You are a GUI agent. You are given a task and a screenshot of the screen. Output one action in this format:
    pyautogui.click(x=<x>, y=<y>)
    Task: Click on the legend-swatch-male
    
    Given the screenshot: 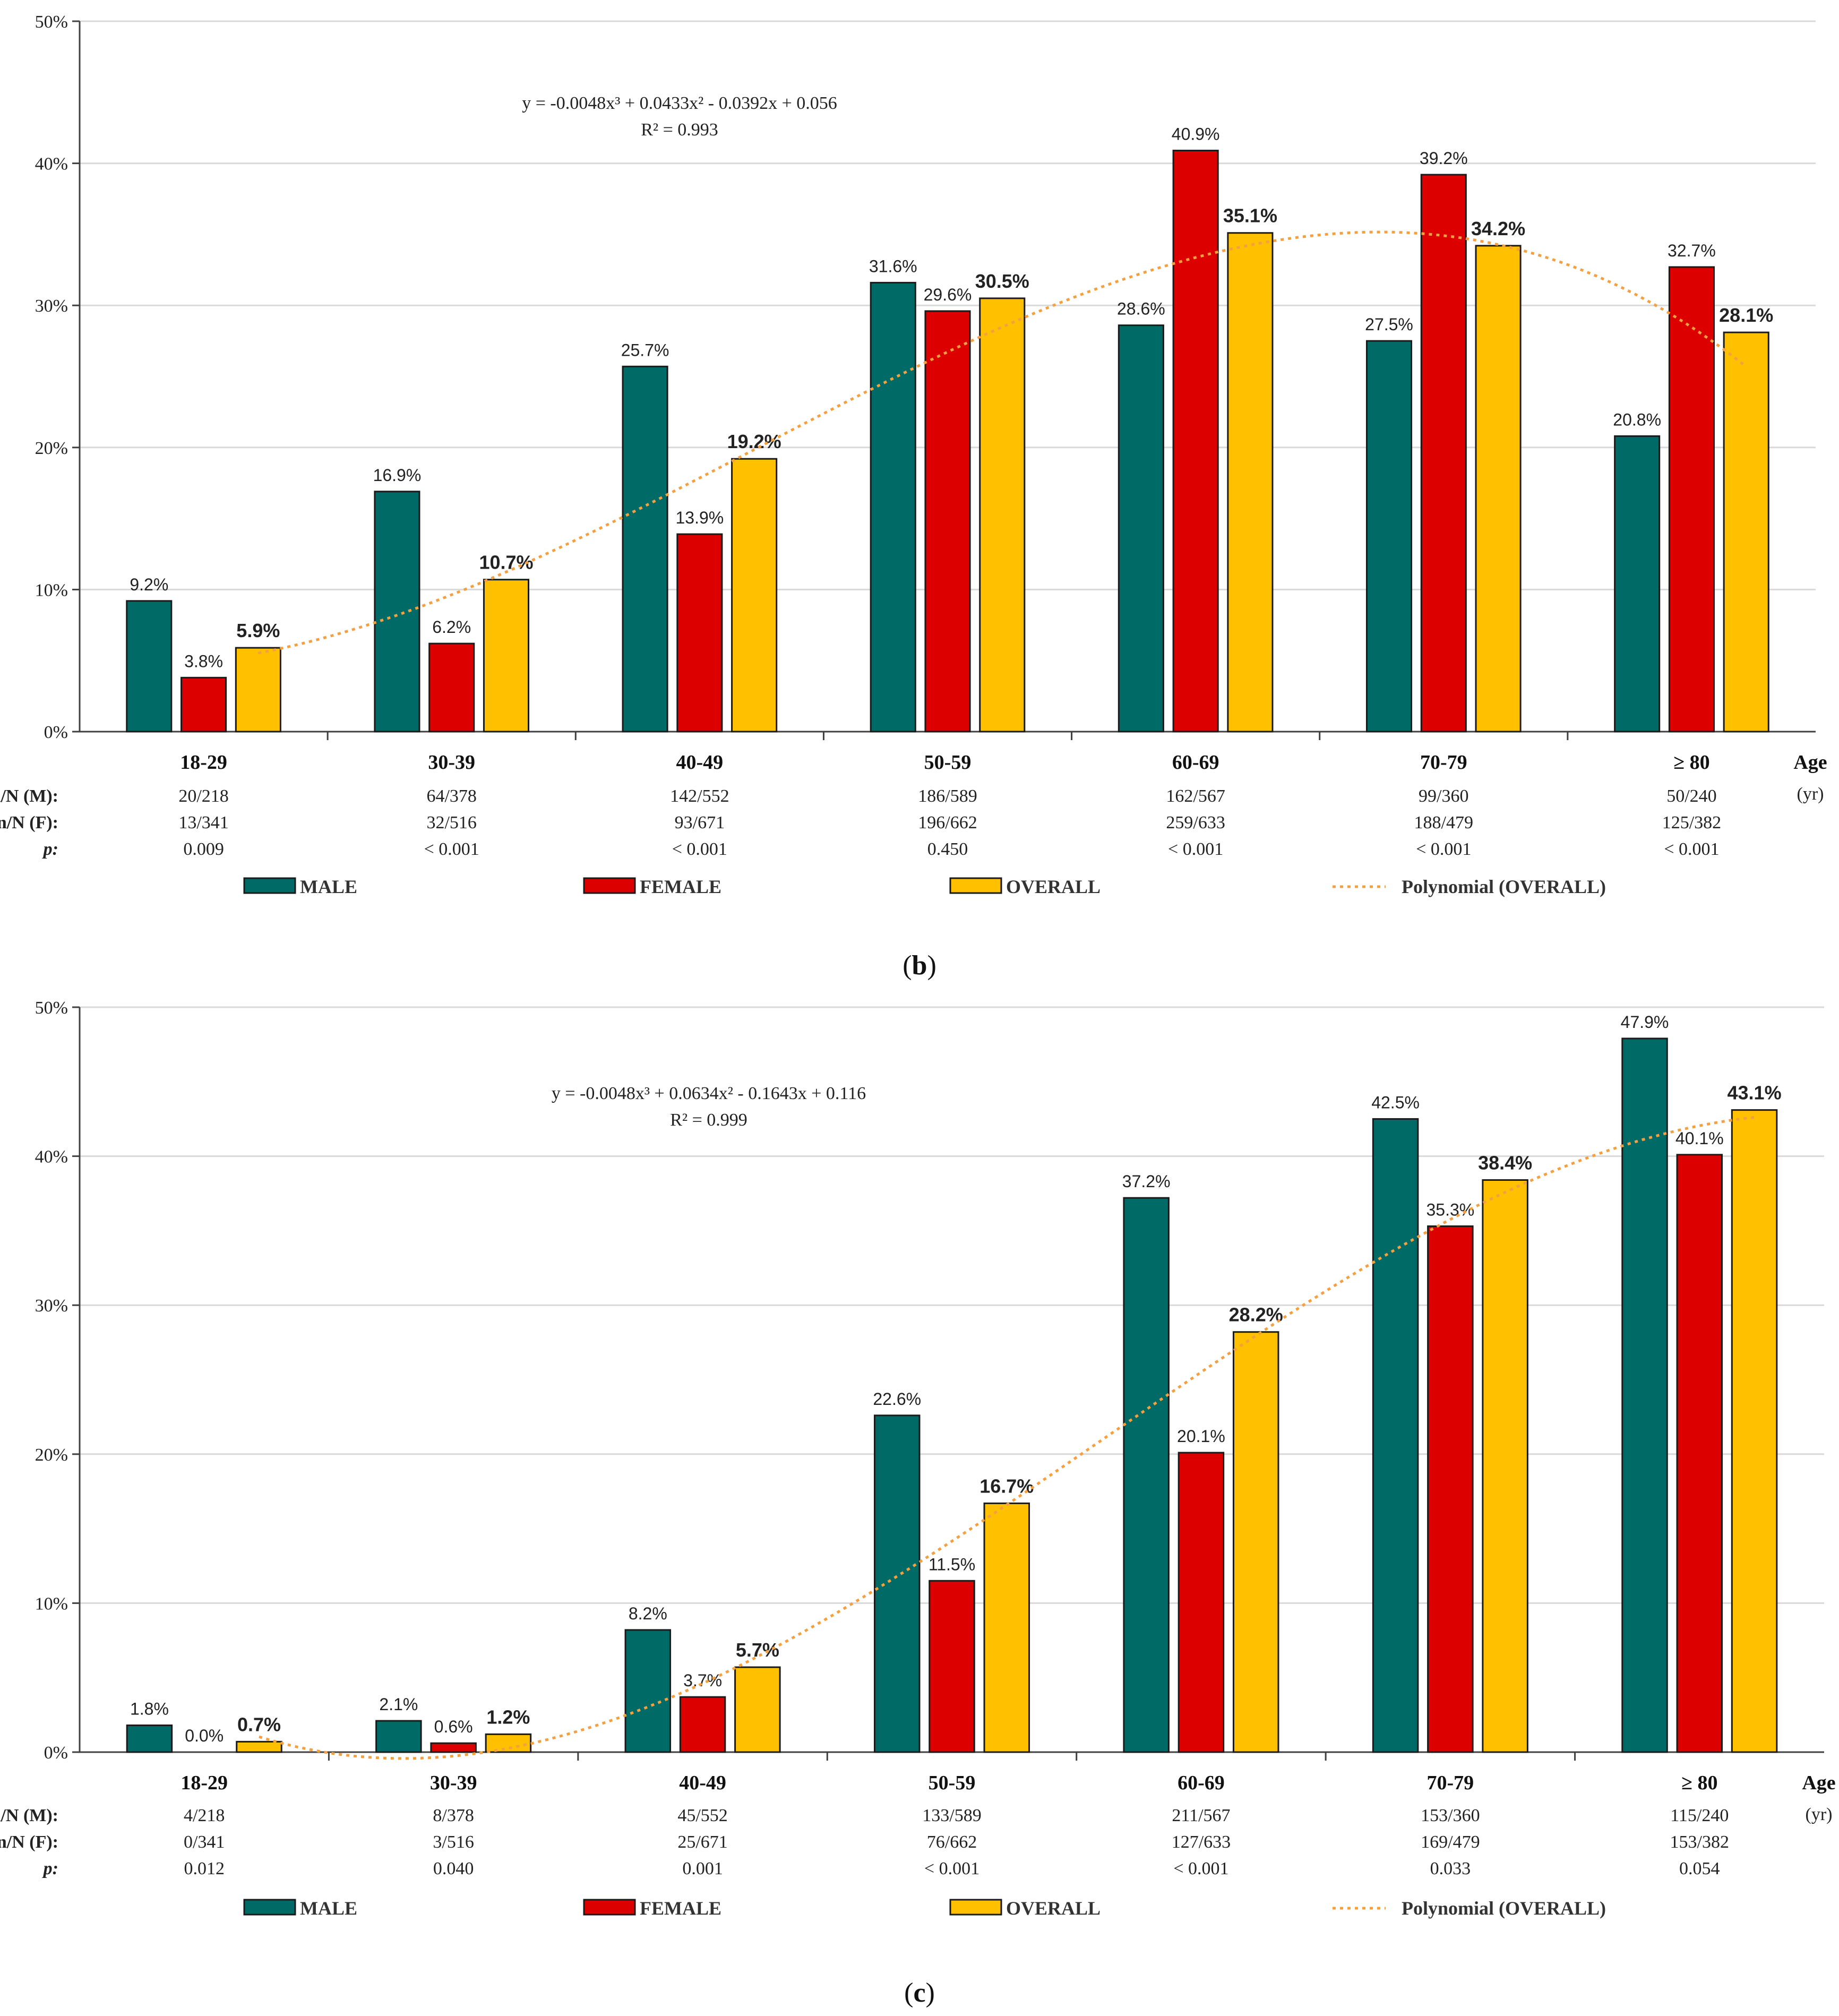 What is the action you would take?
    pyautogui.click(x=269, y=1908)
    